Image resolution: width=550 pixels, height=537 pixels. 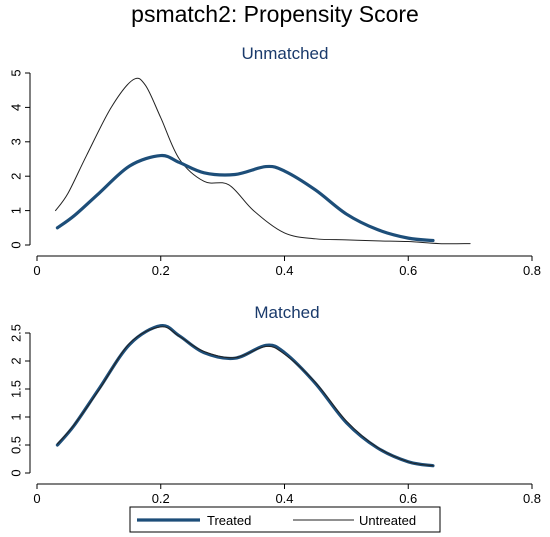 What do you see at coordinates (15, 141) in the screenshot?
I see `unmatched-y-tick-label: 3` at bounding box center [15, 141].